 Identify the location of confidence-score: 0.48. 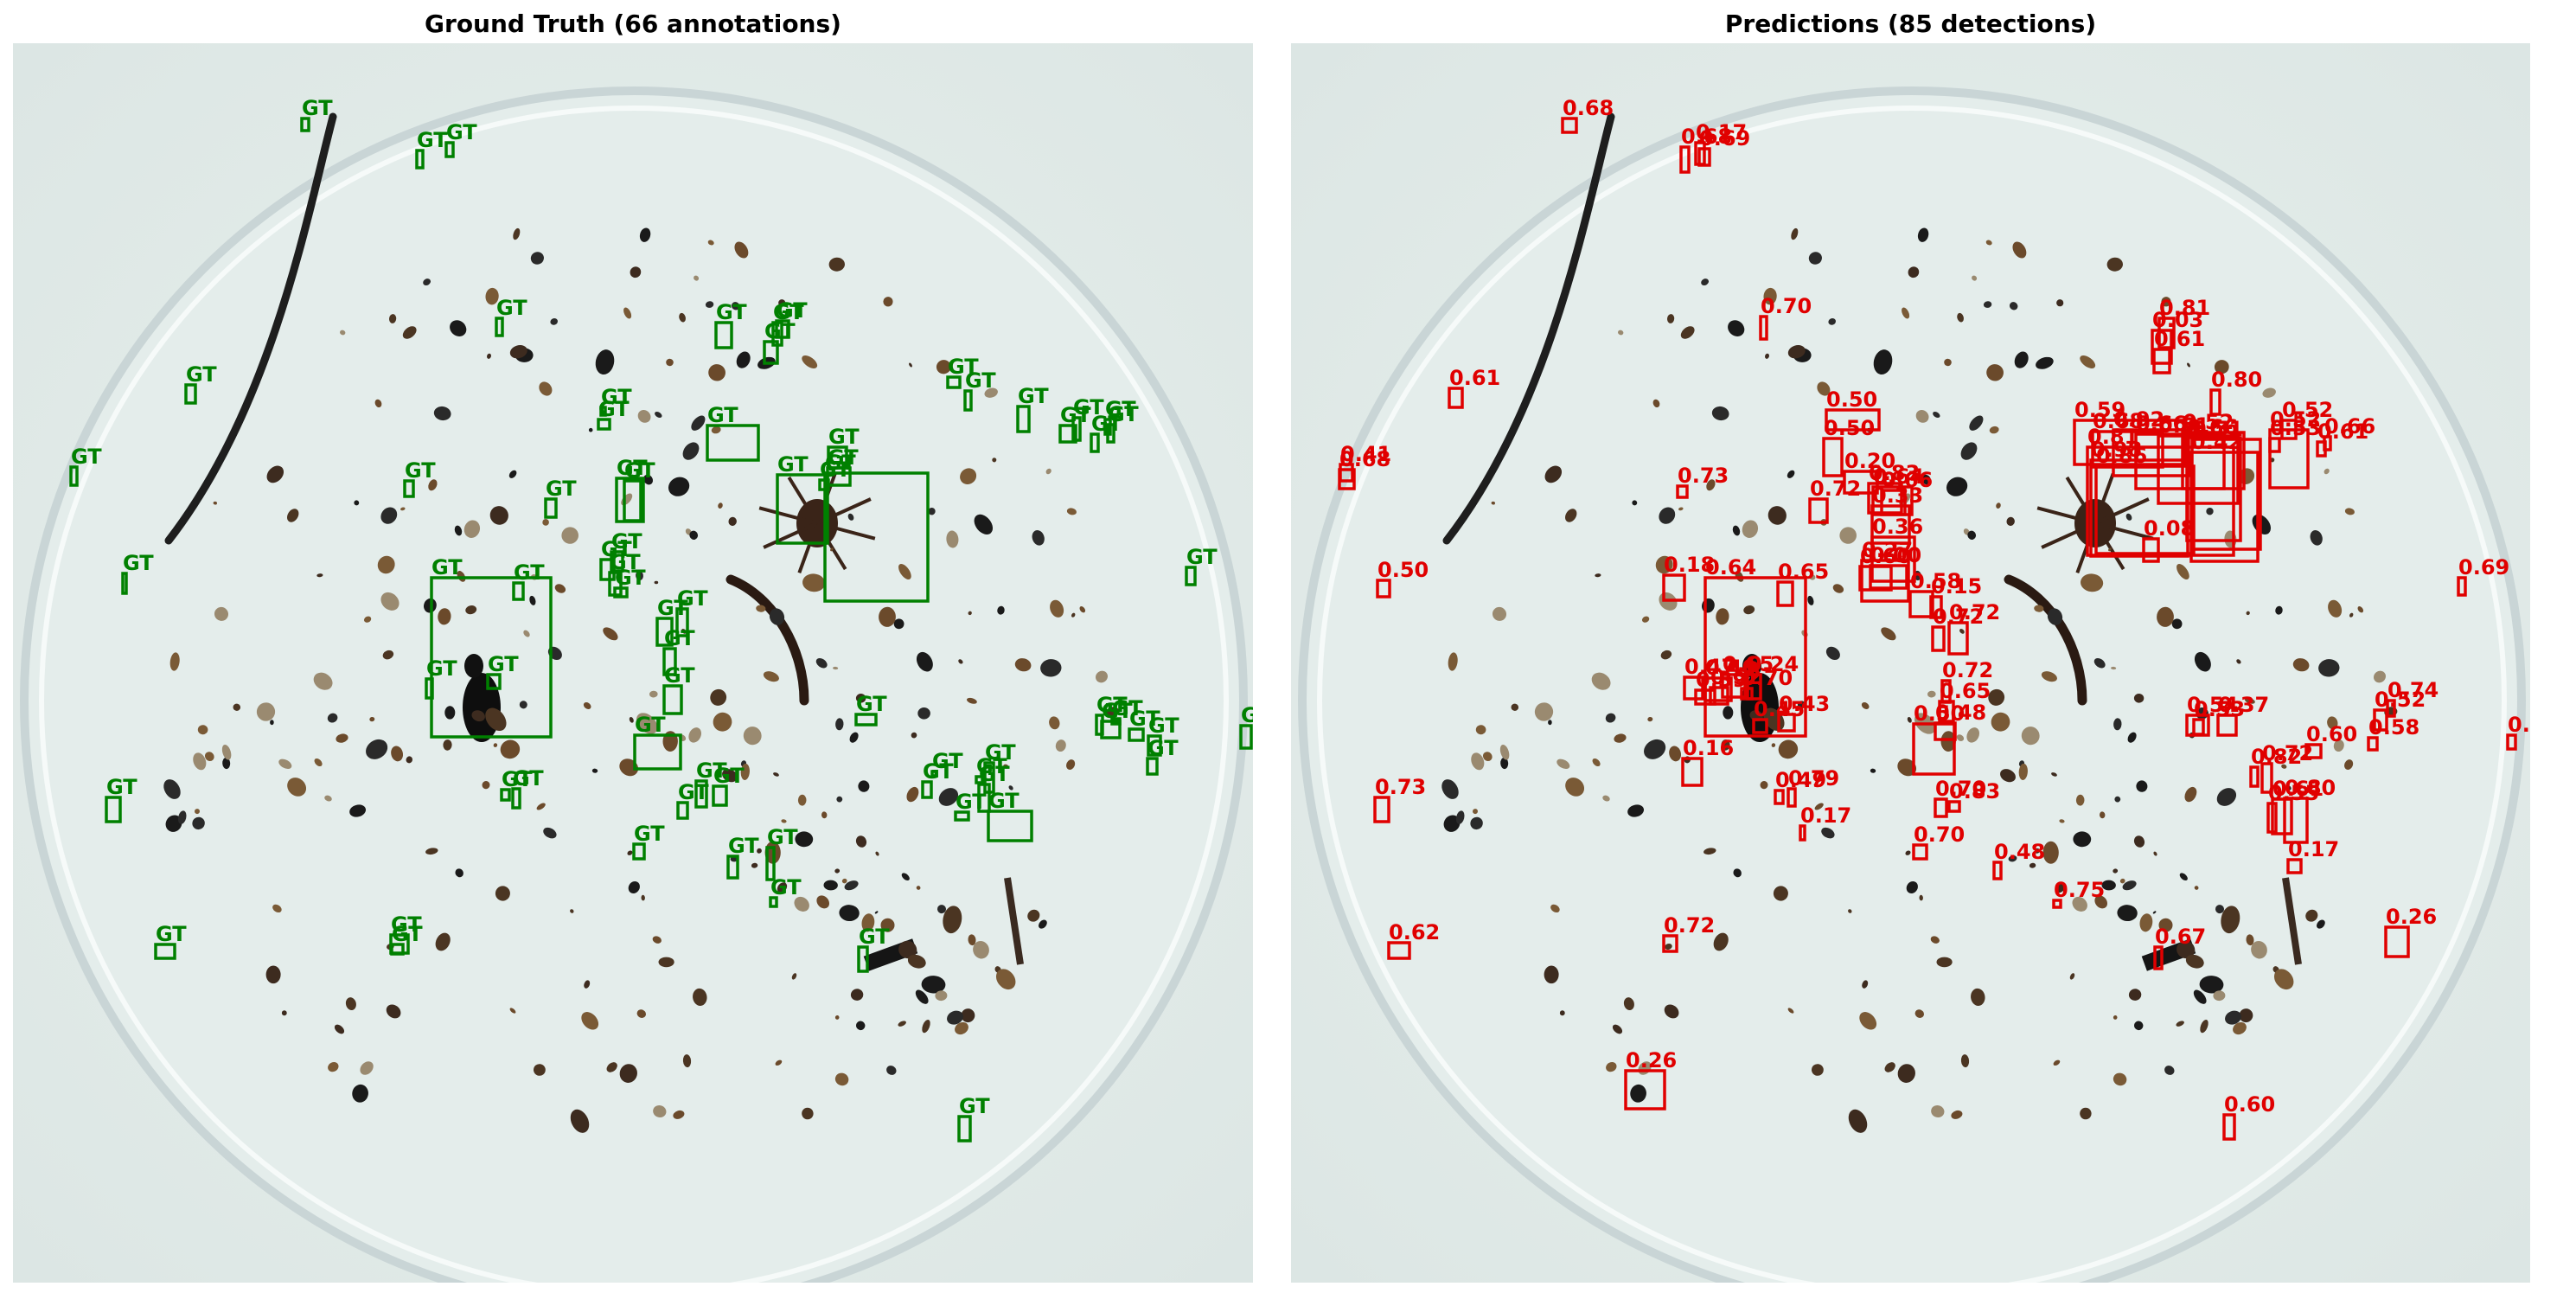
(2020, 852).